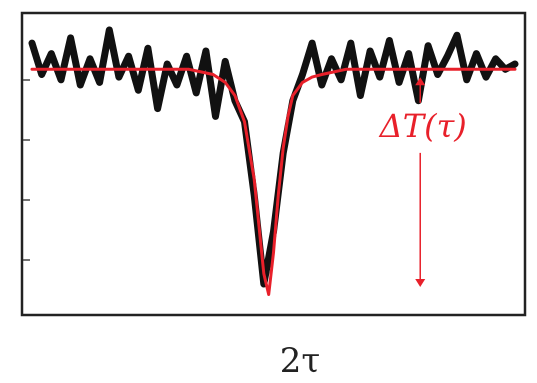  I want to click on delta-arrow-up-head, so click(420, 81).